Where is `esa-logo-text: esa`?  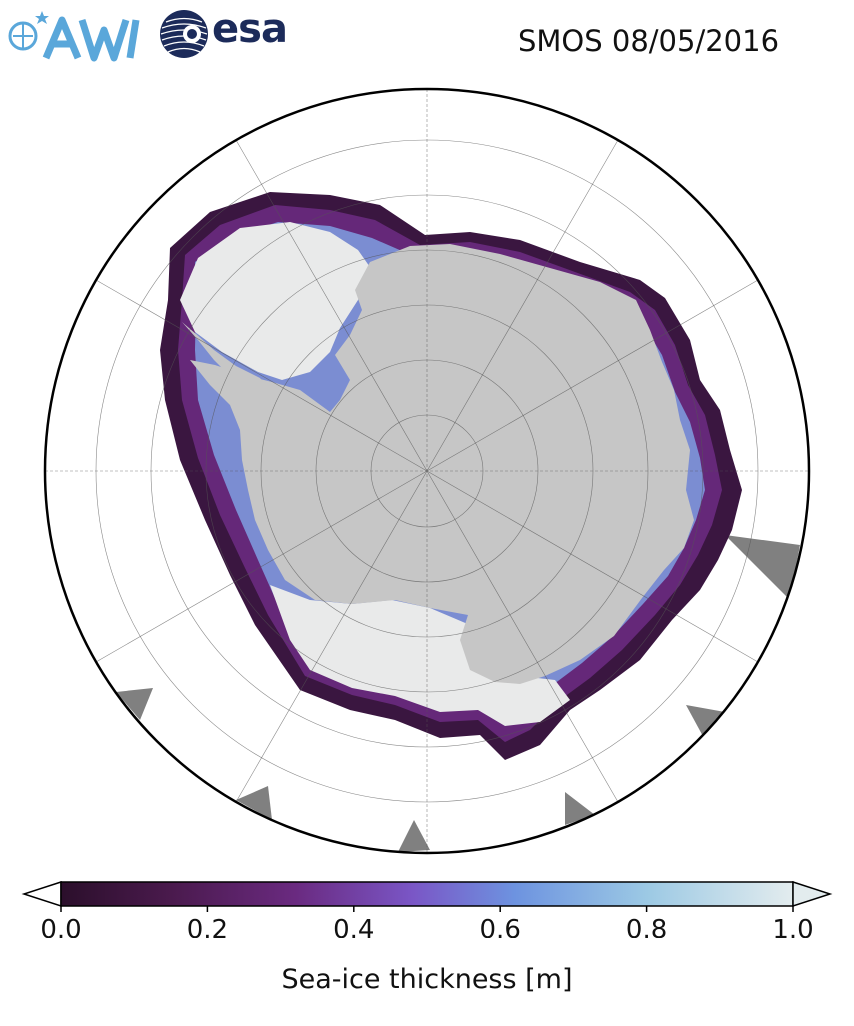 esa-logo-text: esa is located at coordinates (250, 29).